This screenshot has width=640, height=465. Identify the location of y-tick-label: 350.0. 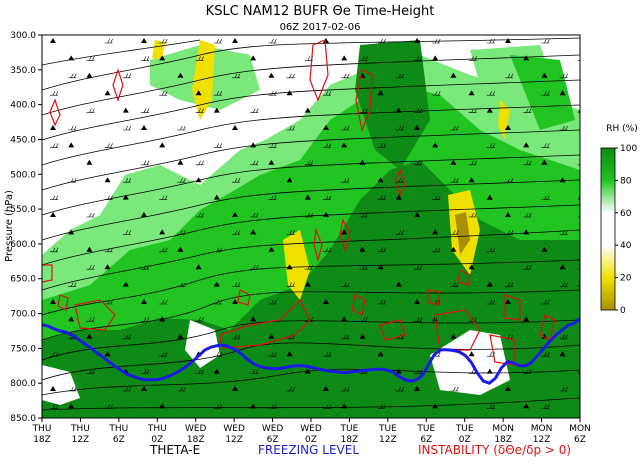
(23, 71).